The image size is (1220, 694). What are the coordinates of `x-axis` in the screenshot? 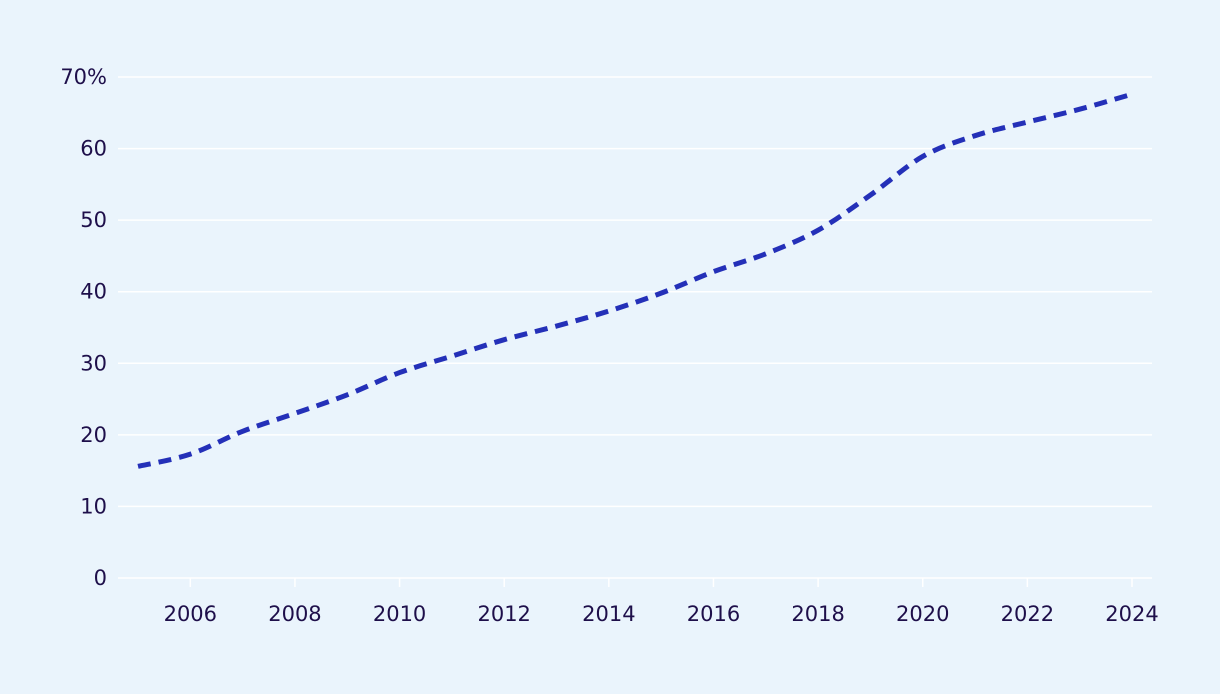 It's located at (635, 582).